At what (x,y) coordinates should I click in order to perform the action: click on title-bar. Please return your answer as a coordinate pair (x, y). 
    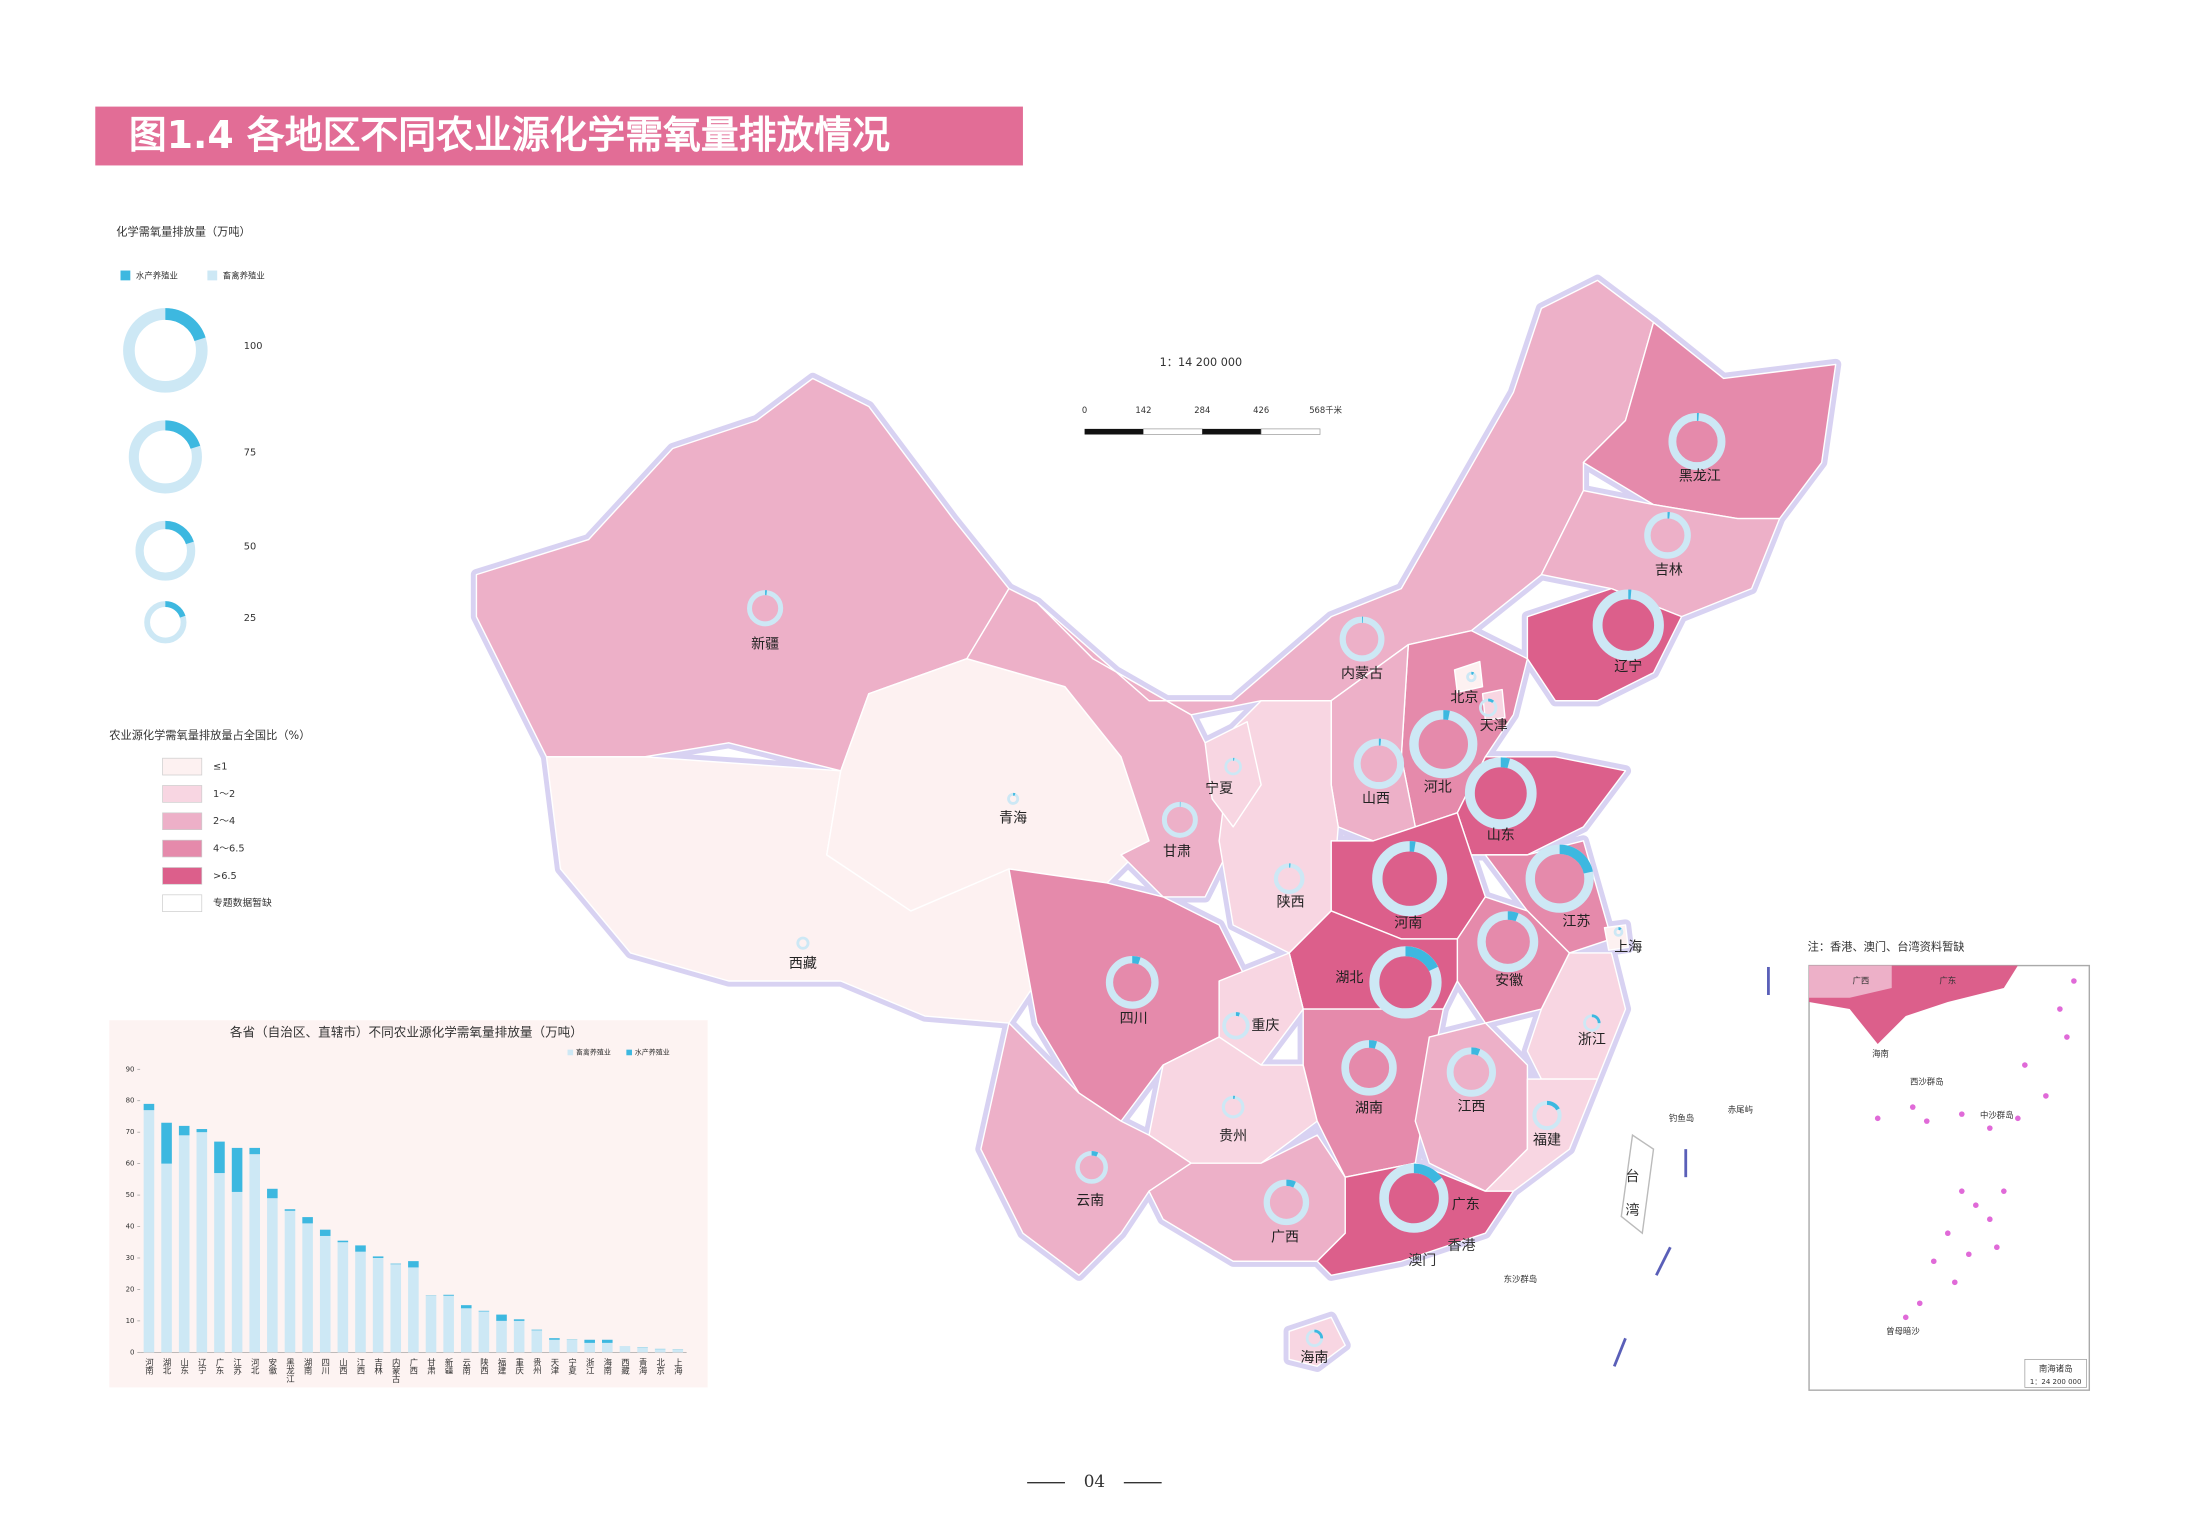
    Looking at the image, I should click on (559, 136).